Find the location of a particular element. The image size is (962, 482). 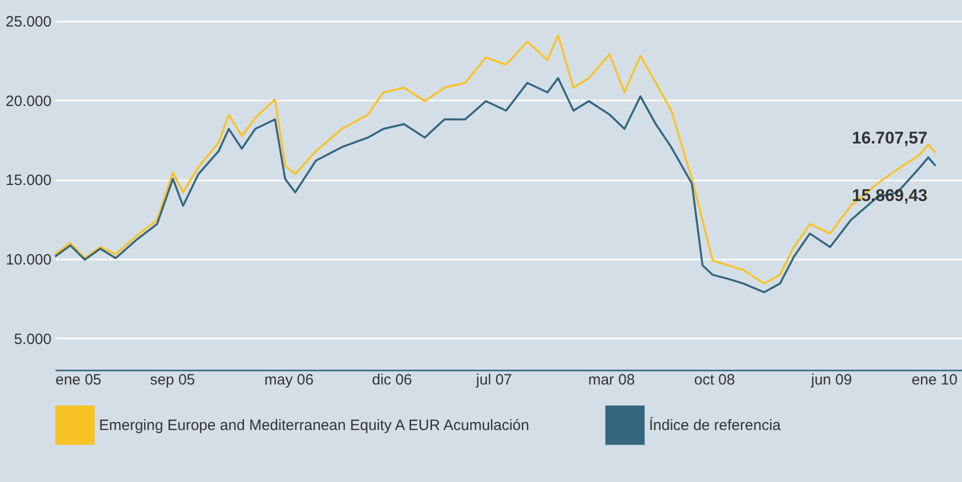

x-tick-label: oct 08 is located at coordinates (715, 380).